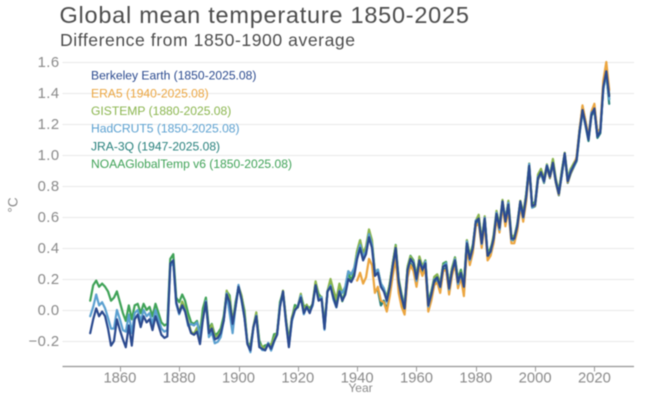 This screenshot has height=407, width=660. I want to click on svg-text: 1.4, so click(49, 94).